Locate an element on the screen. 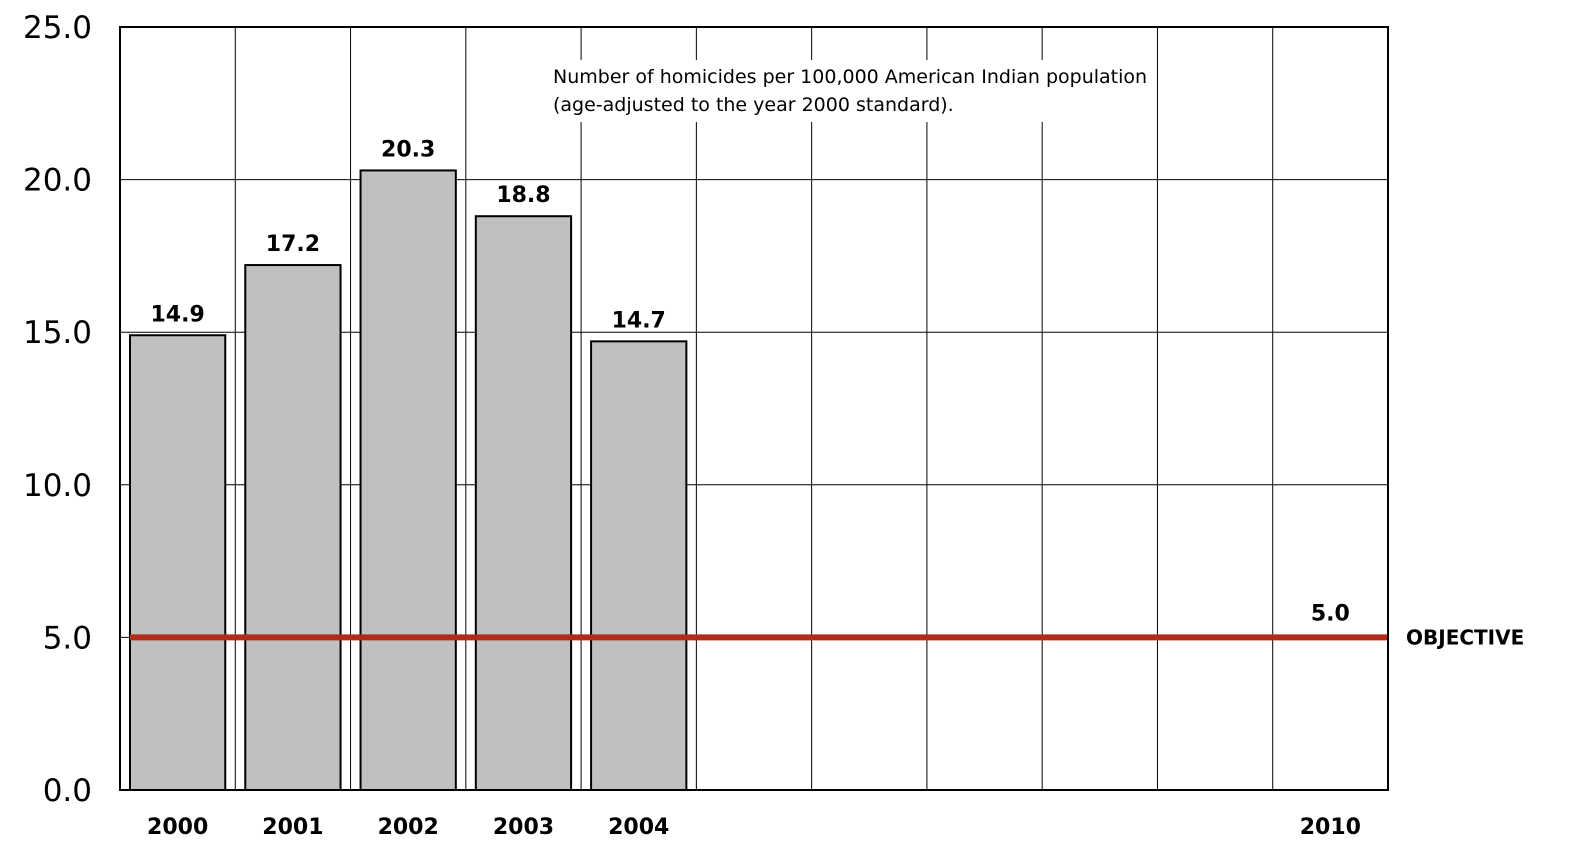 Image resolution: width=1578 pixels, height=843 pixels. y-tick-label-4: 20.0 is located at coordinates (57, 181).